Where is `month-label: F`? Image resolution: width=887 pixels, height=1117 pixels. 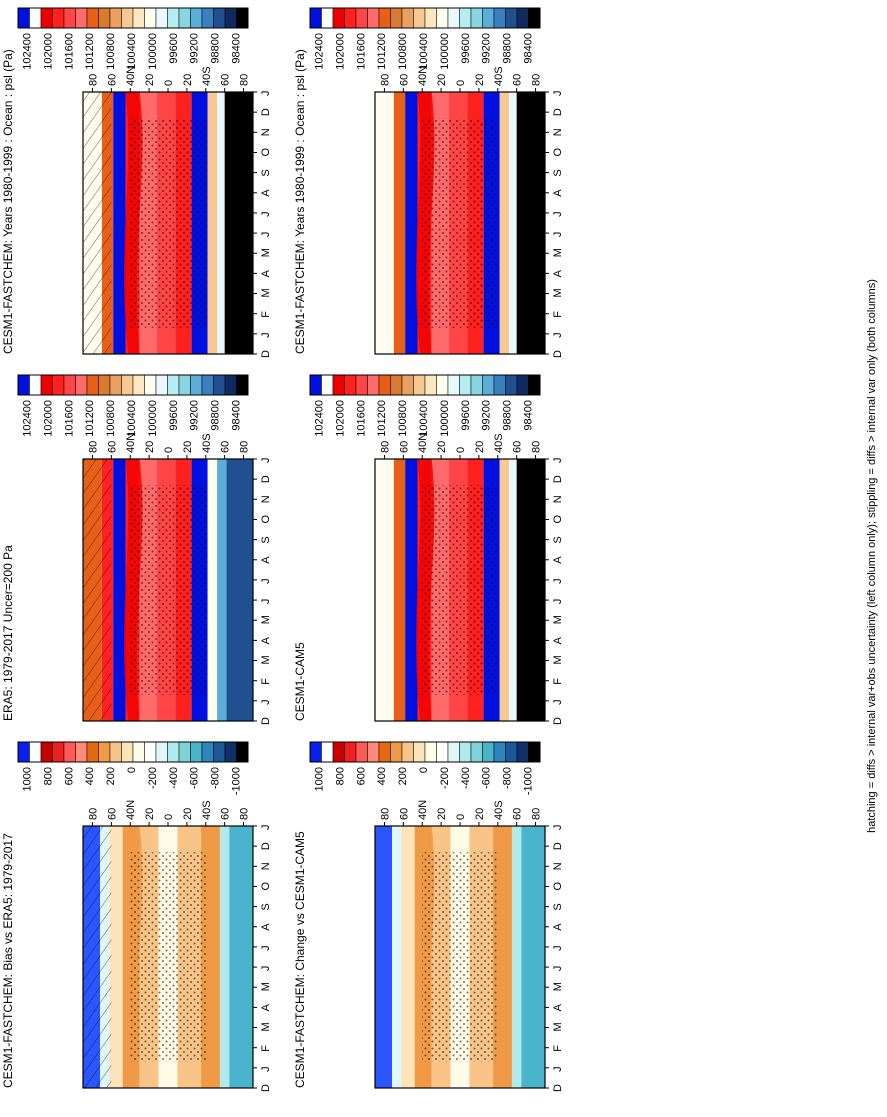 month-label: F is located at coordinates (558, 681).